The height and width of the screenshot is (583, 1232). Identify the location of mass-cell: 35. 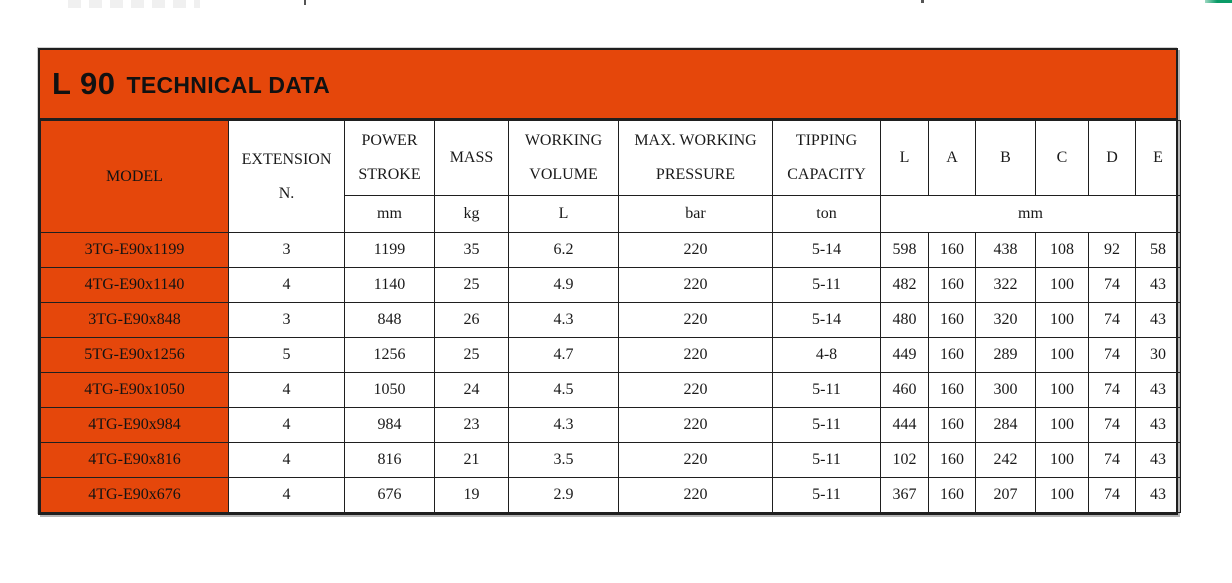
(471, 250).